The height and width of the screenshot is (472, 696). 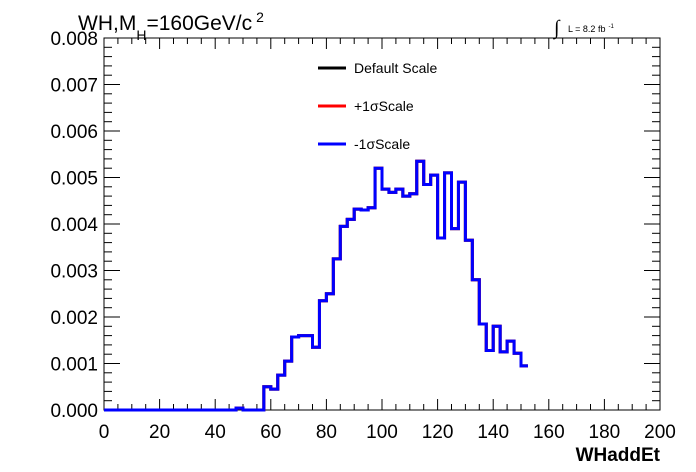 What do you see at coordinates (556, 28) in the screenshot?
I see `integral-symbol: ∫` at bounding box center [556, 28].